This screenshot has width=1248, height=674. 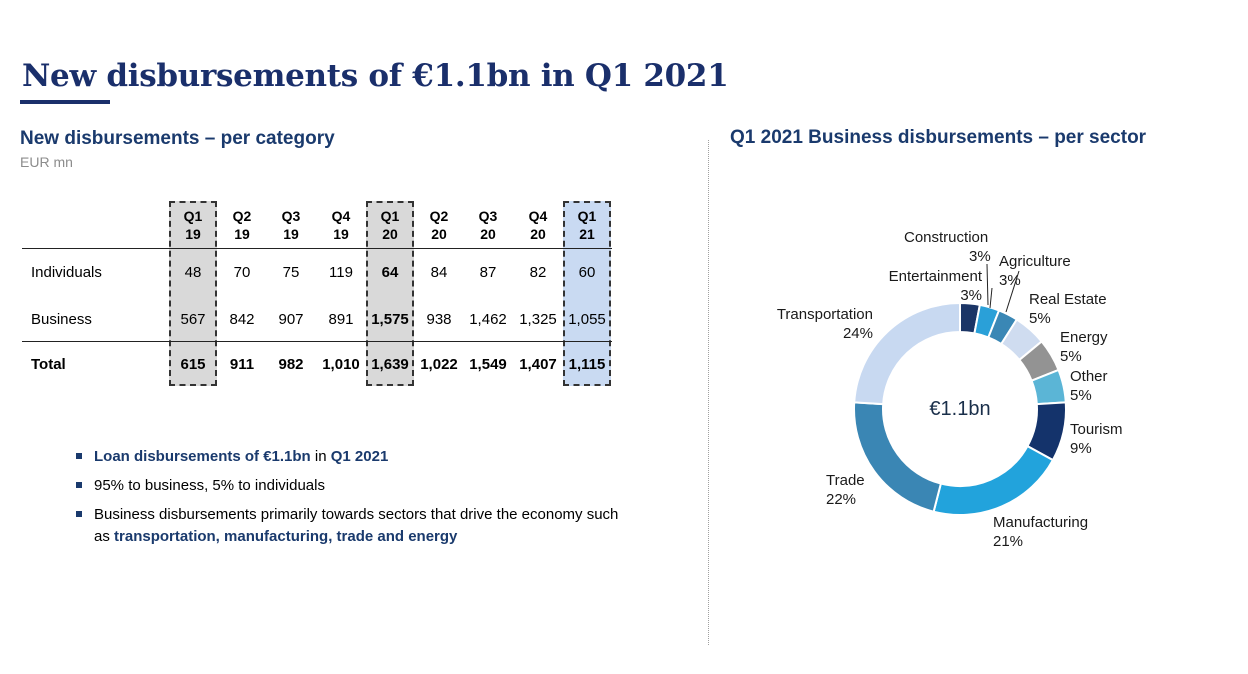 What do you see at coordinates (341, 319) in the screenshot?
I see `table-cell: 891` at bounding box center [341, 319].